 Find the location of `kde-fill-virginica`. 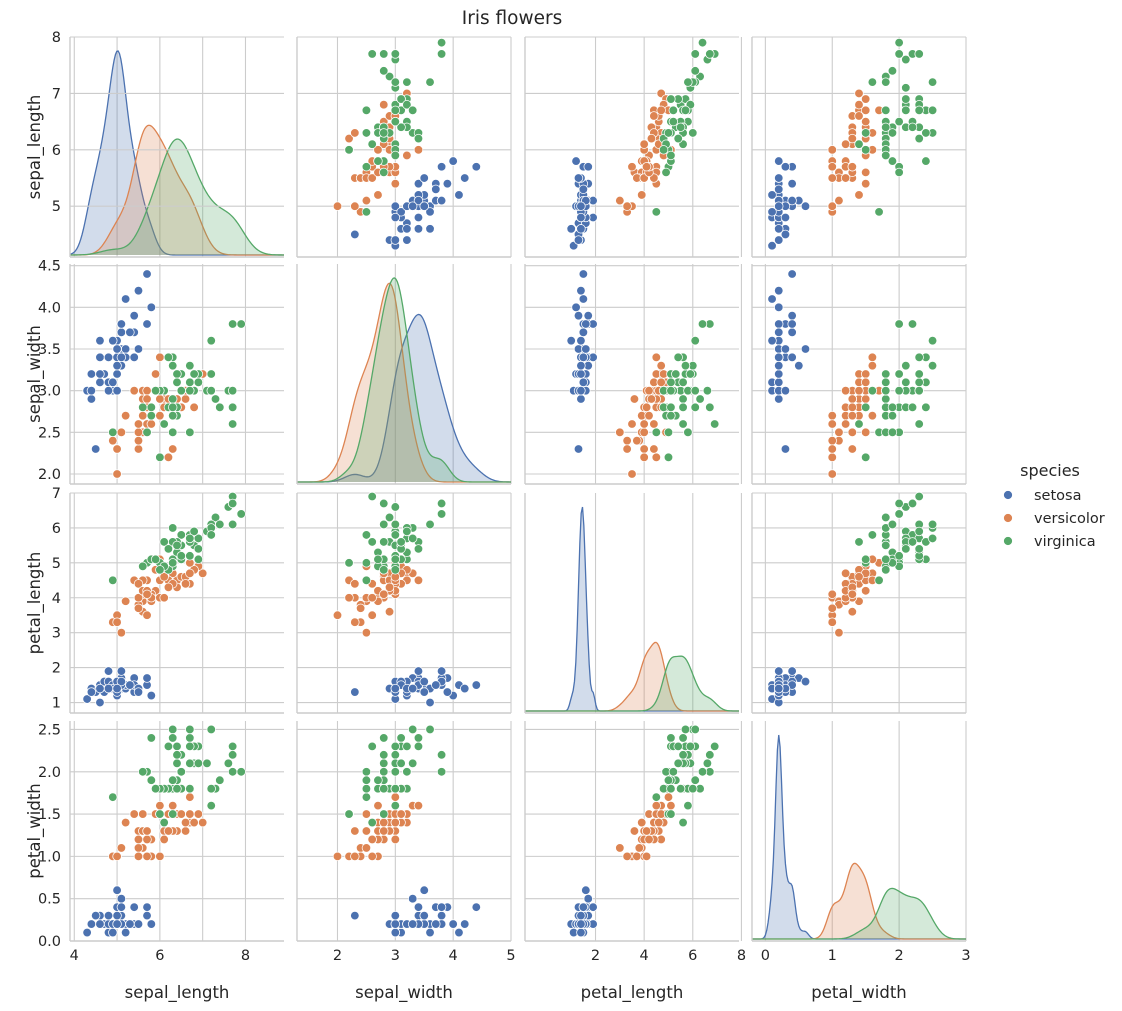

kde-fill-virginica is located at coordinates (632, 683).